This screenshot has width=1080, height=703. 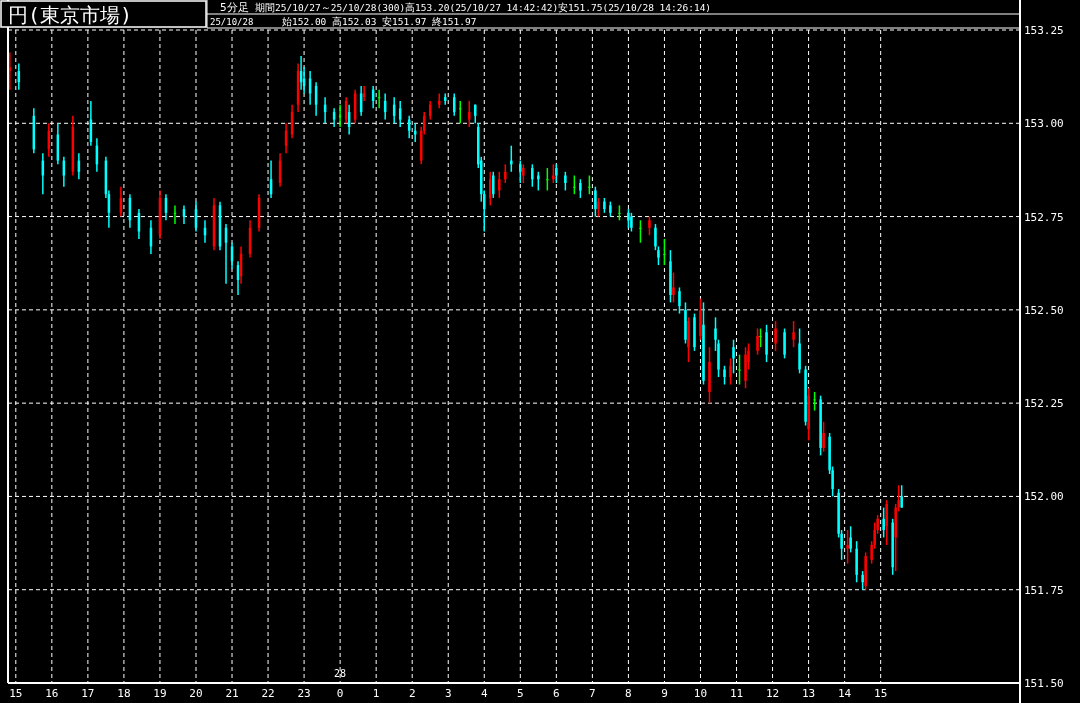 What do you see at coordinates (340, 693) in the screenshot?
I see `x-tick-label: 0` at bounding box center [340, 693].